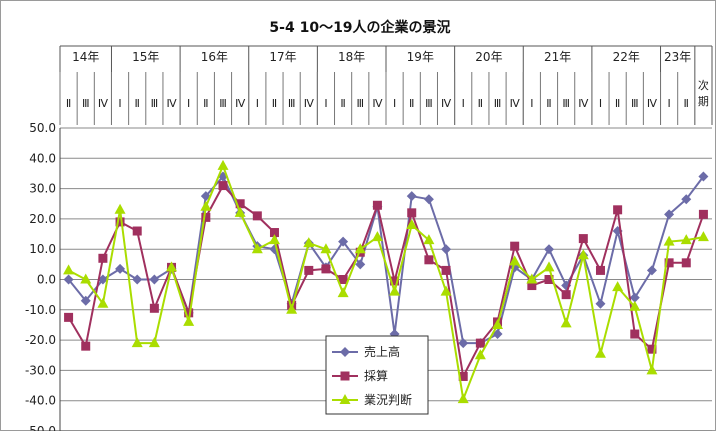 The image size is (716, 435). I want to click on year-label: 17年, so click(282, 57).